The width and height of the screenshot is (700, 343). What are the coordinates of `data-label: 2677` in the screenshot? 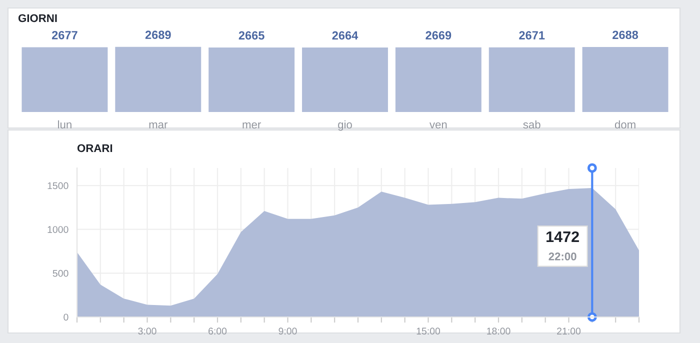 It's located at (65, 35).